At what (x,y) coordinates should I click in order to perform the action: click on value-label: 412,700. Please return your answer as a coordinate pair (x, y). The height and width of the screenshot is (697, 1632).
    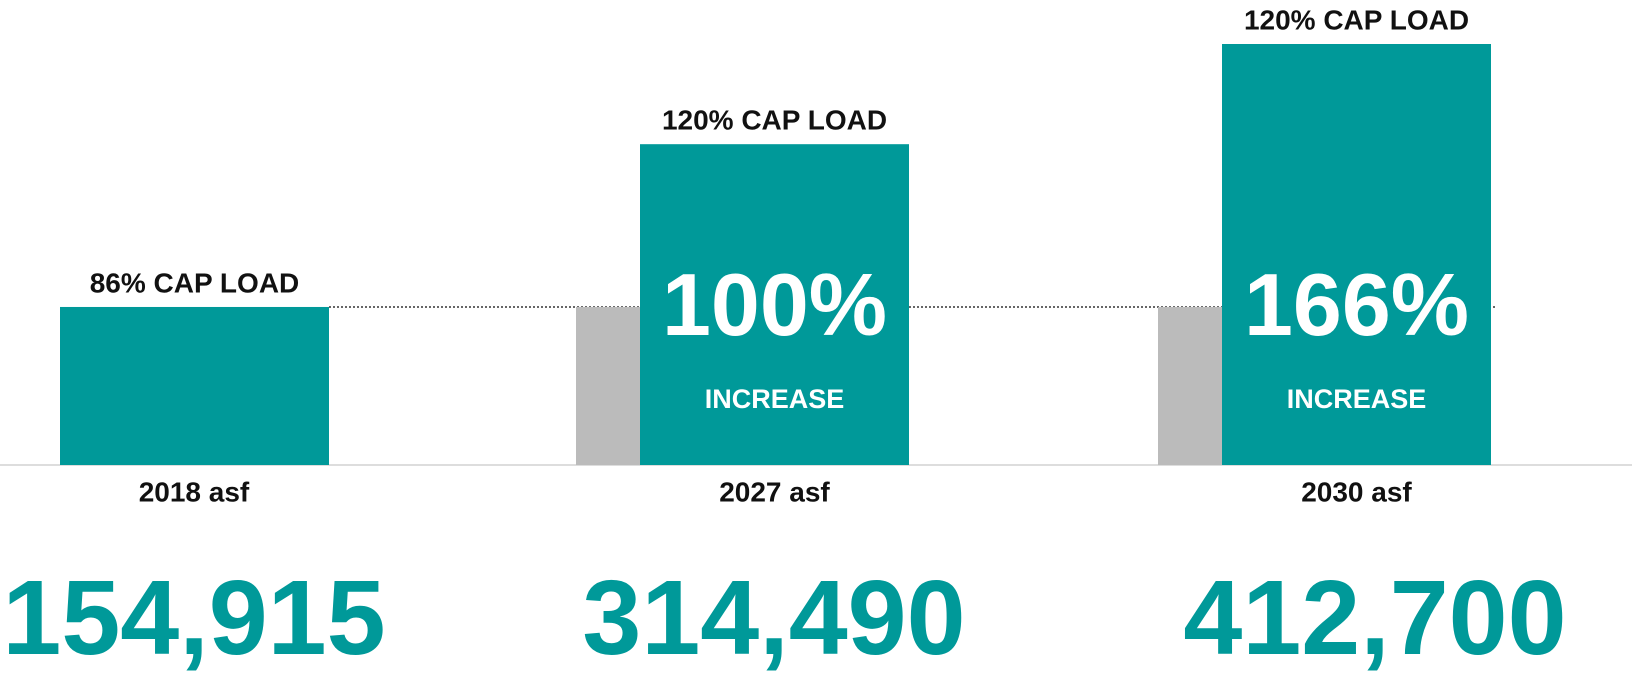
    Looking at the image, I should click on (1374, 618).